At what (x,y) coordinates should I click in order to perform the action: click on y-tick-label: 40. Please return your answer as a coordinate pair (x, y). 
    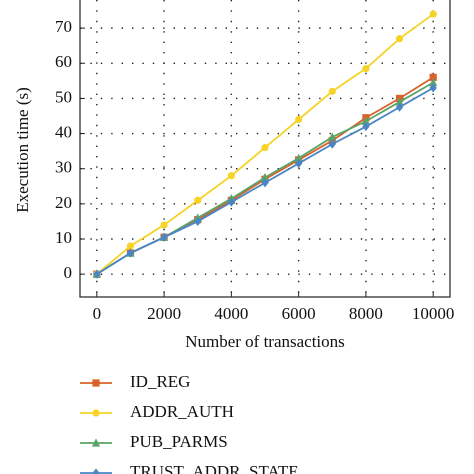
    Looking at the image, I should click on (63, 131).